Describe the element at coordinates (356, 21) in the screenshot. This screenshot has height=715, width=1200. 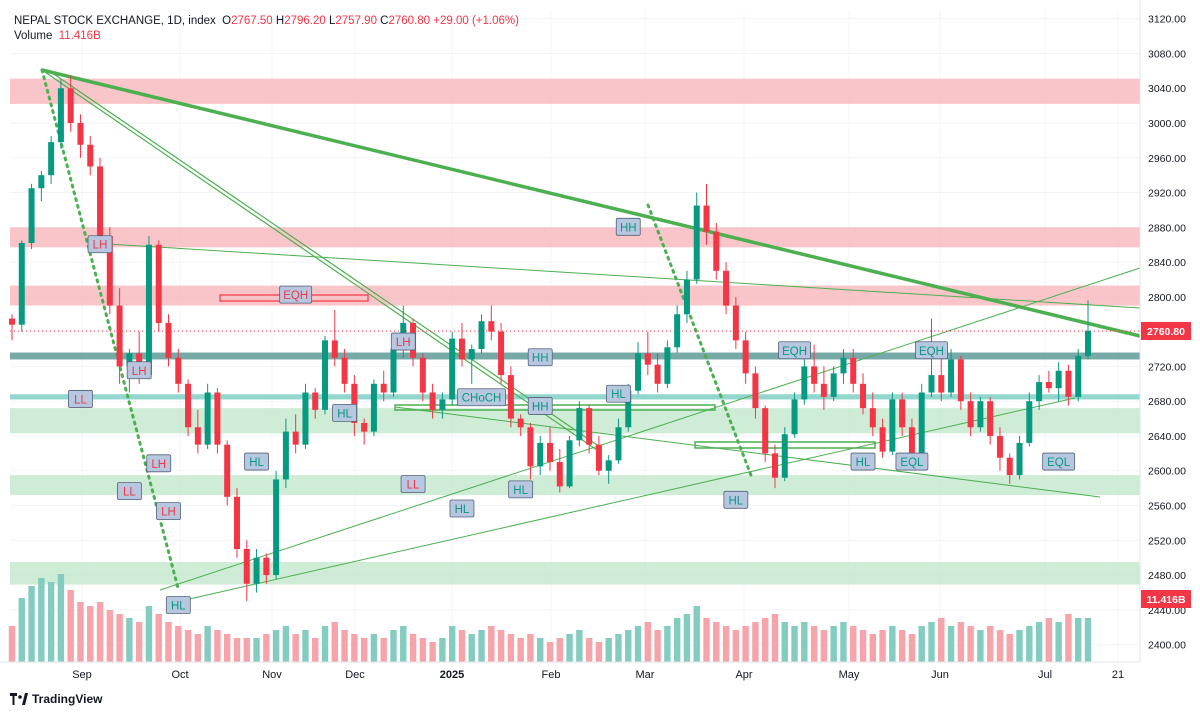
I see `low-value: 2757.90` at that location.